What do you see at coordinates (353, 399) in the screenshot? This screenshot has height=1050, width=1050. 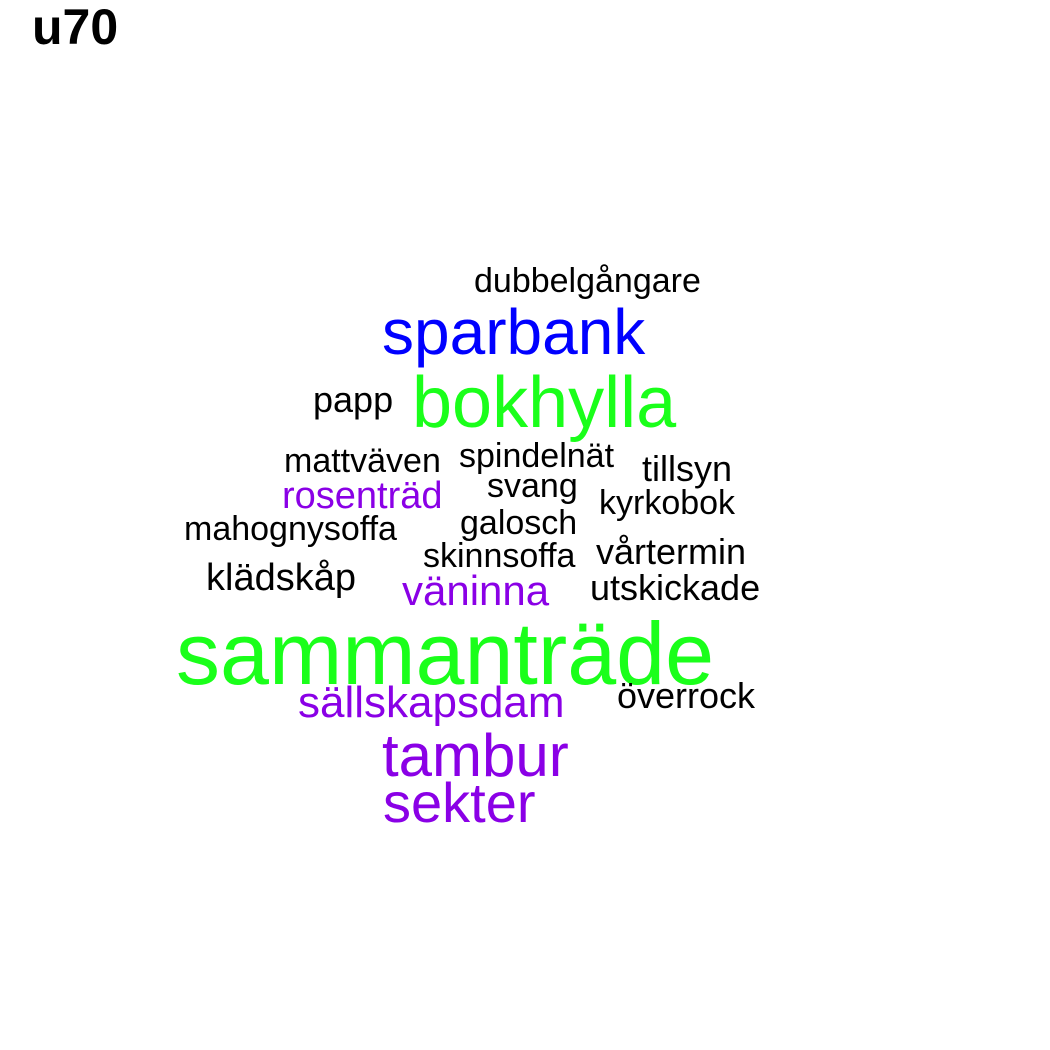 I see `word-papp: papp` at bounding box center [353, 399].